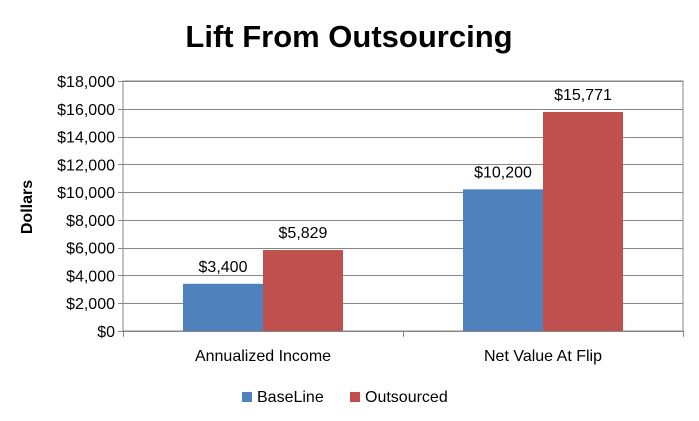 Image resolution: width=699 pixels, height=421 pixels. Describe the element at coordinates (90, 221) in the screenshot. I see `y-tick-label: $8,000` at that location.